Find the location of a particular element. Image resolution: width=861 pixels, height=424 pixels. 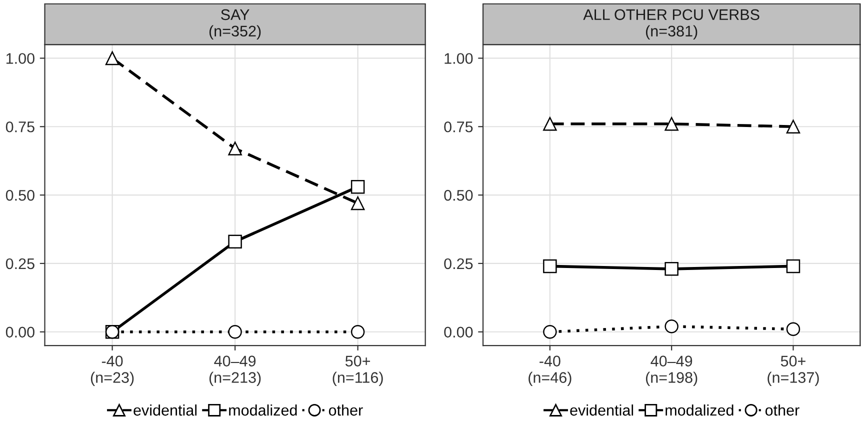

x-tick-label: -40 (n=46) is located at coordinates (550, 371).